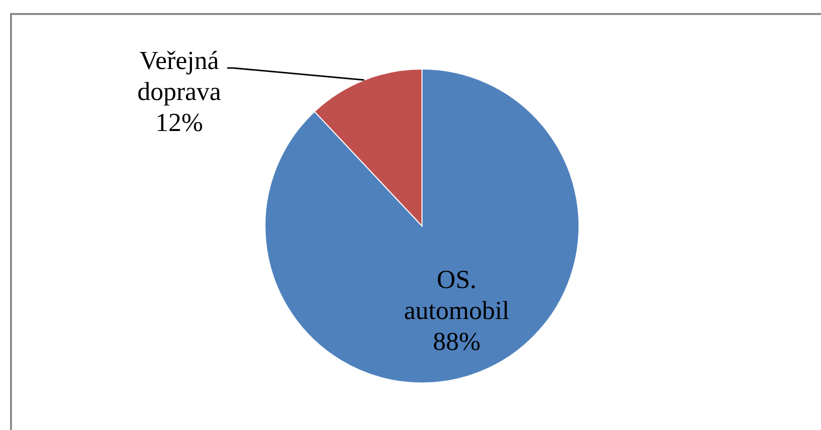 This screenshot has height=430, width=821. Describe the element at coordinates (179, 123) in the screenshot. I see `data-label: 12%` at that location.